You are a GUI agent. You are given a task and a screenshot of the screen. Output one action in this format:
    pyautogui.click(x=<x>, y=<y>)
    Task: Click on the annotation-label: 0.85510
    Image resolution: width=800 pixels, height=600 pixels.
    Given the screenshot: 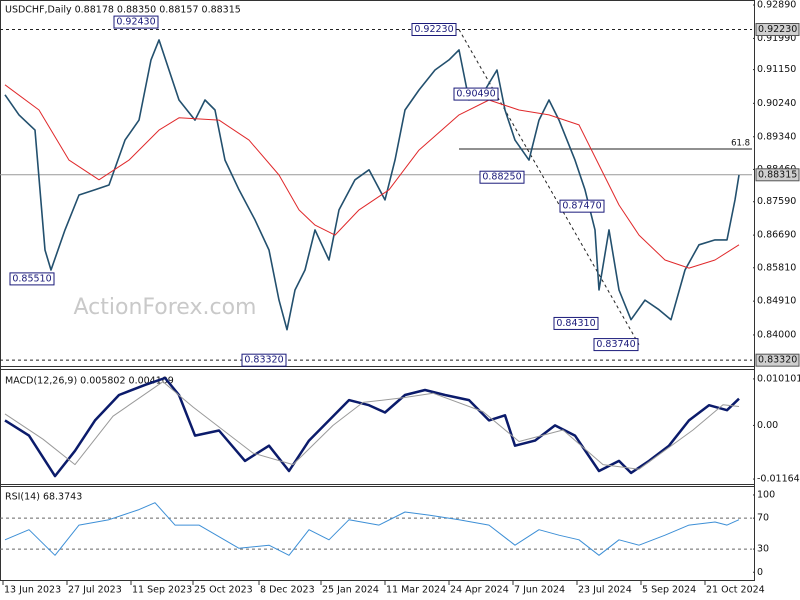 What is the action you would take?
    pyautogui.click(x=31, y=278)
    